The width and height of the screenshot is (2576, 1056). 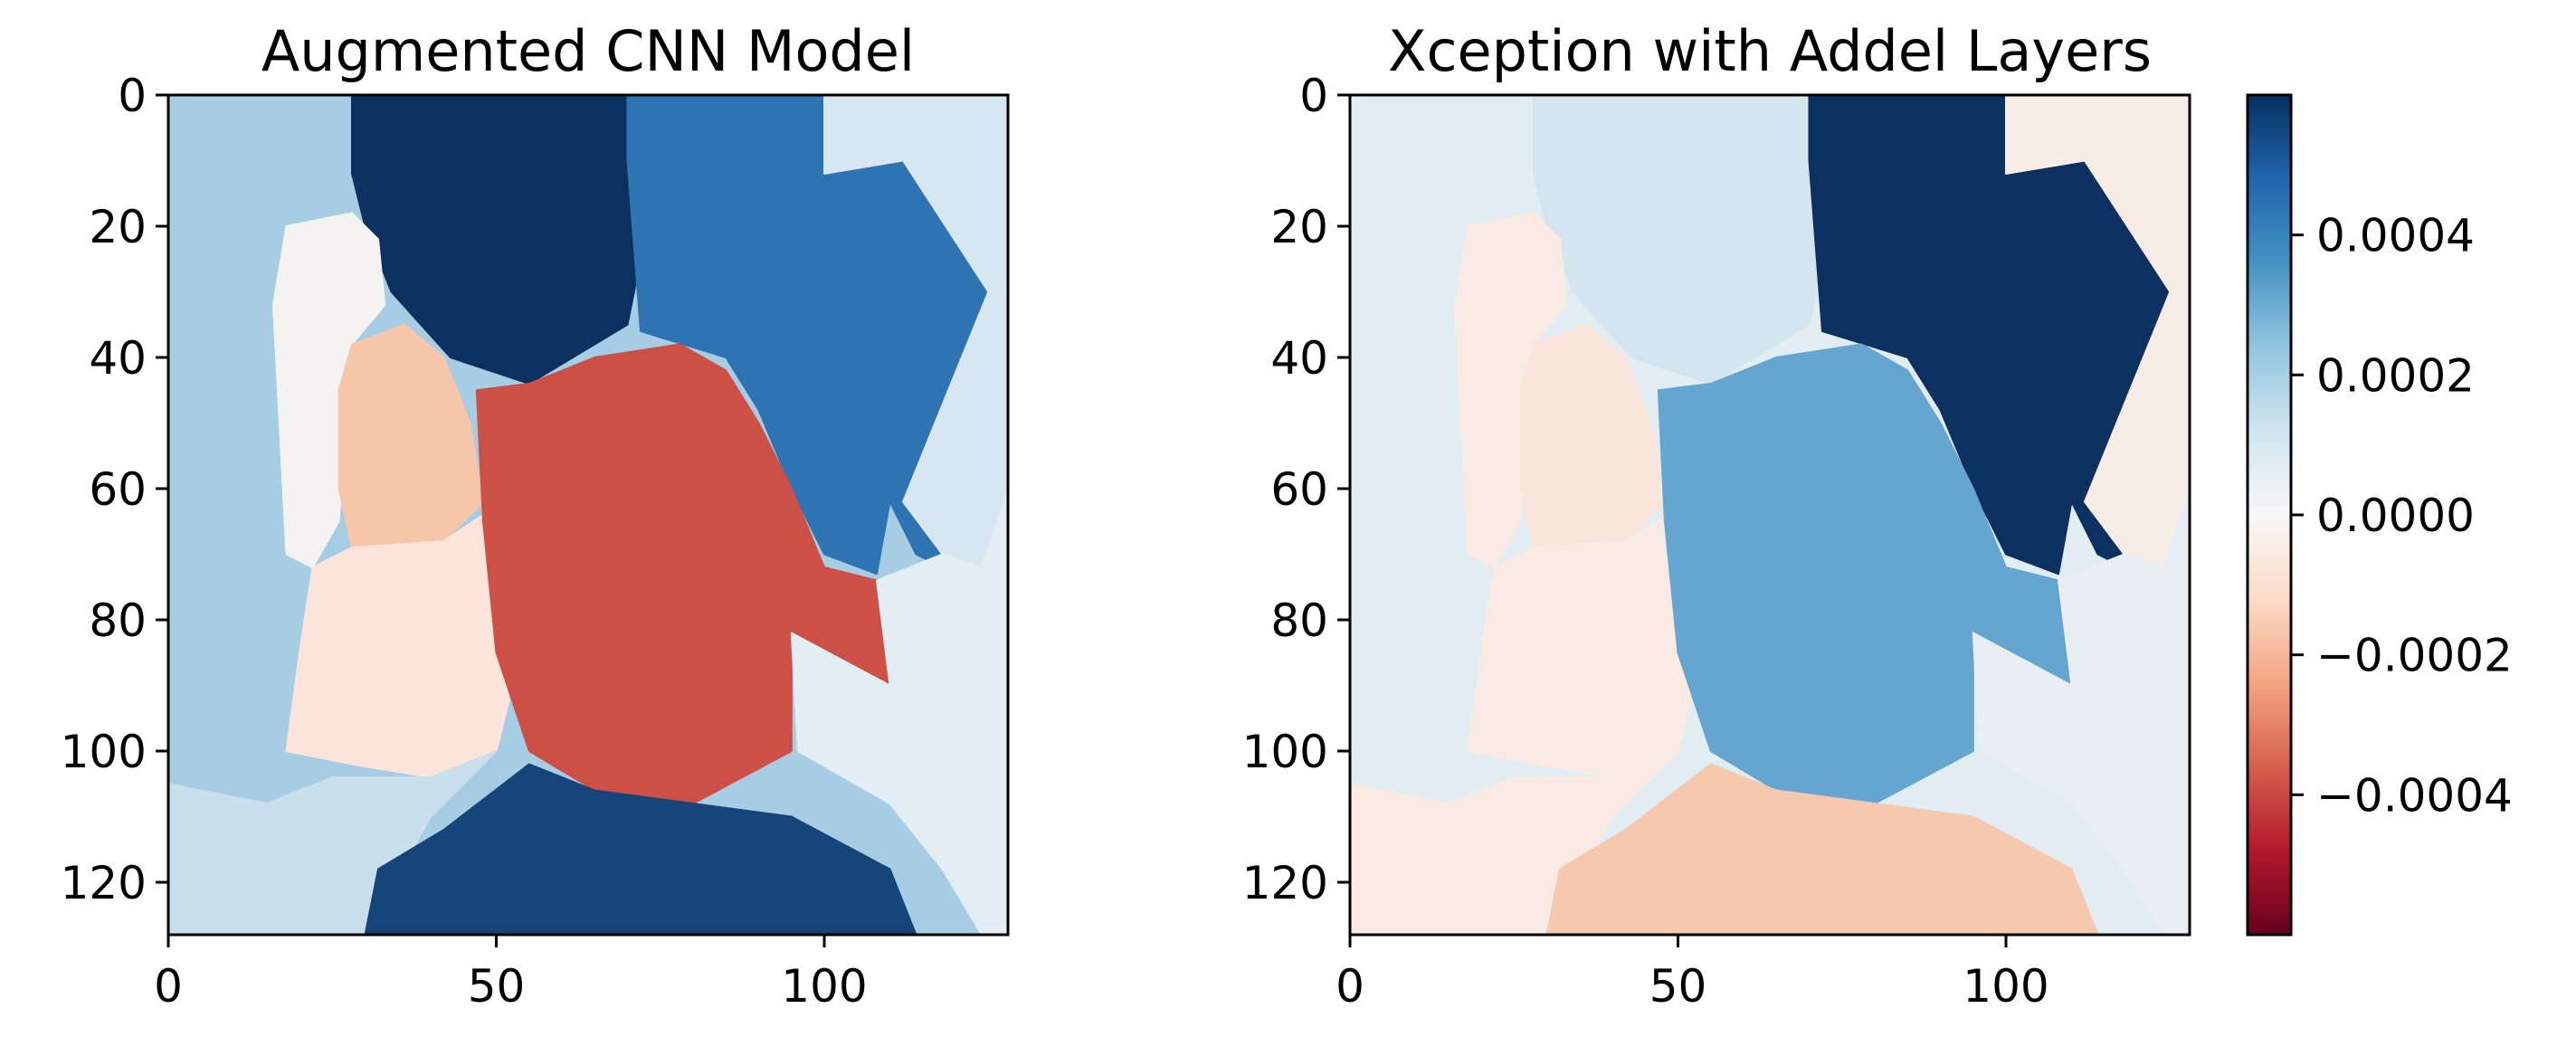 I want to click on colorbar-ticks: 0.0004 0.0002 0.0000 −0.0002 −0.0004, so click(x=2402, y=516).